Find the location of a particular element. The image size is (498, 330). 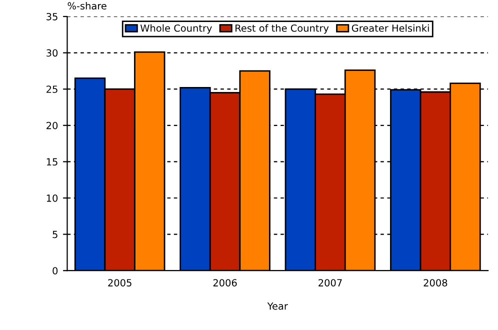

y-tick-label: 35 is located at coordinates (52, 16).